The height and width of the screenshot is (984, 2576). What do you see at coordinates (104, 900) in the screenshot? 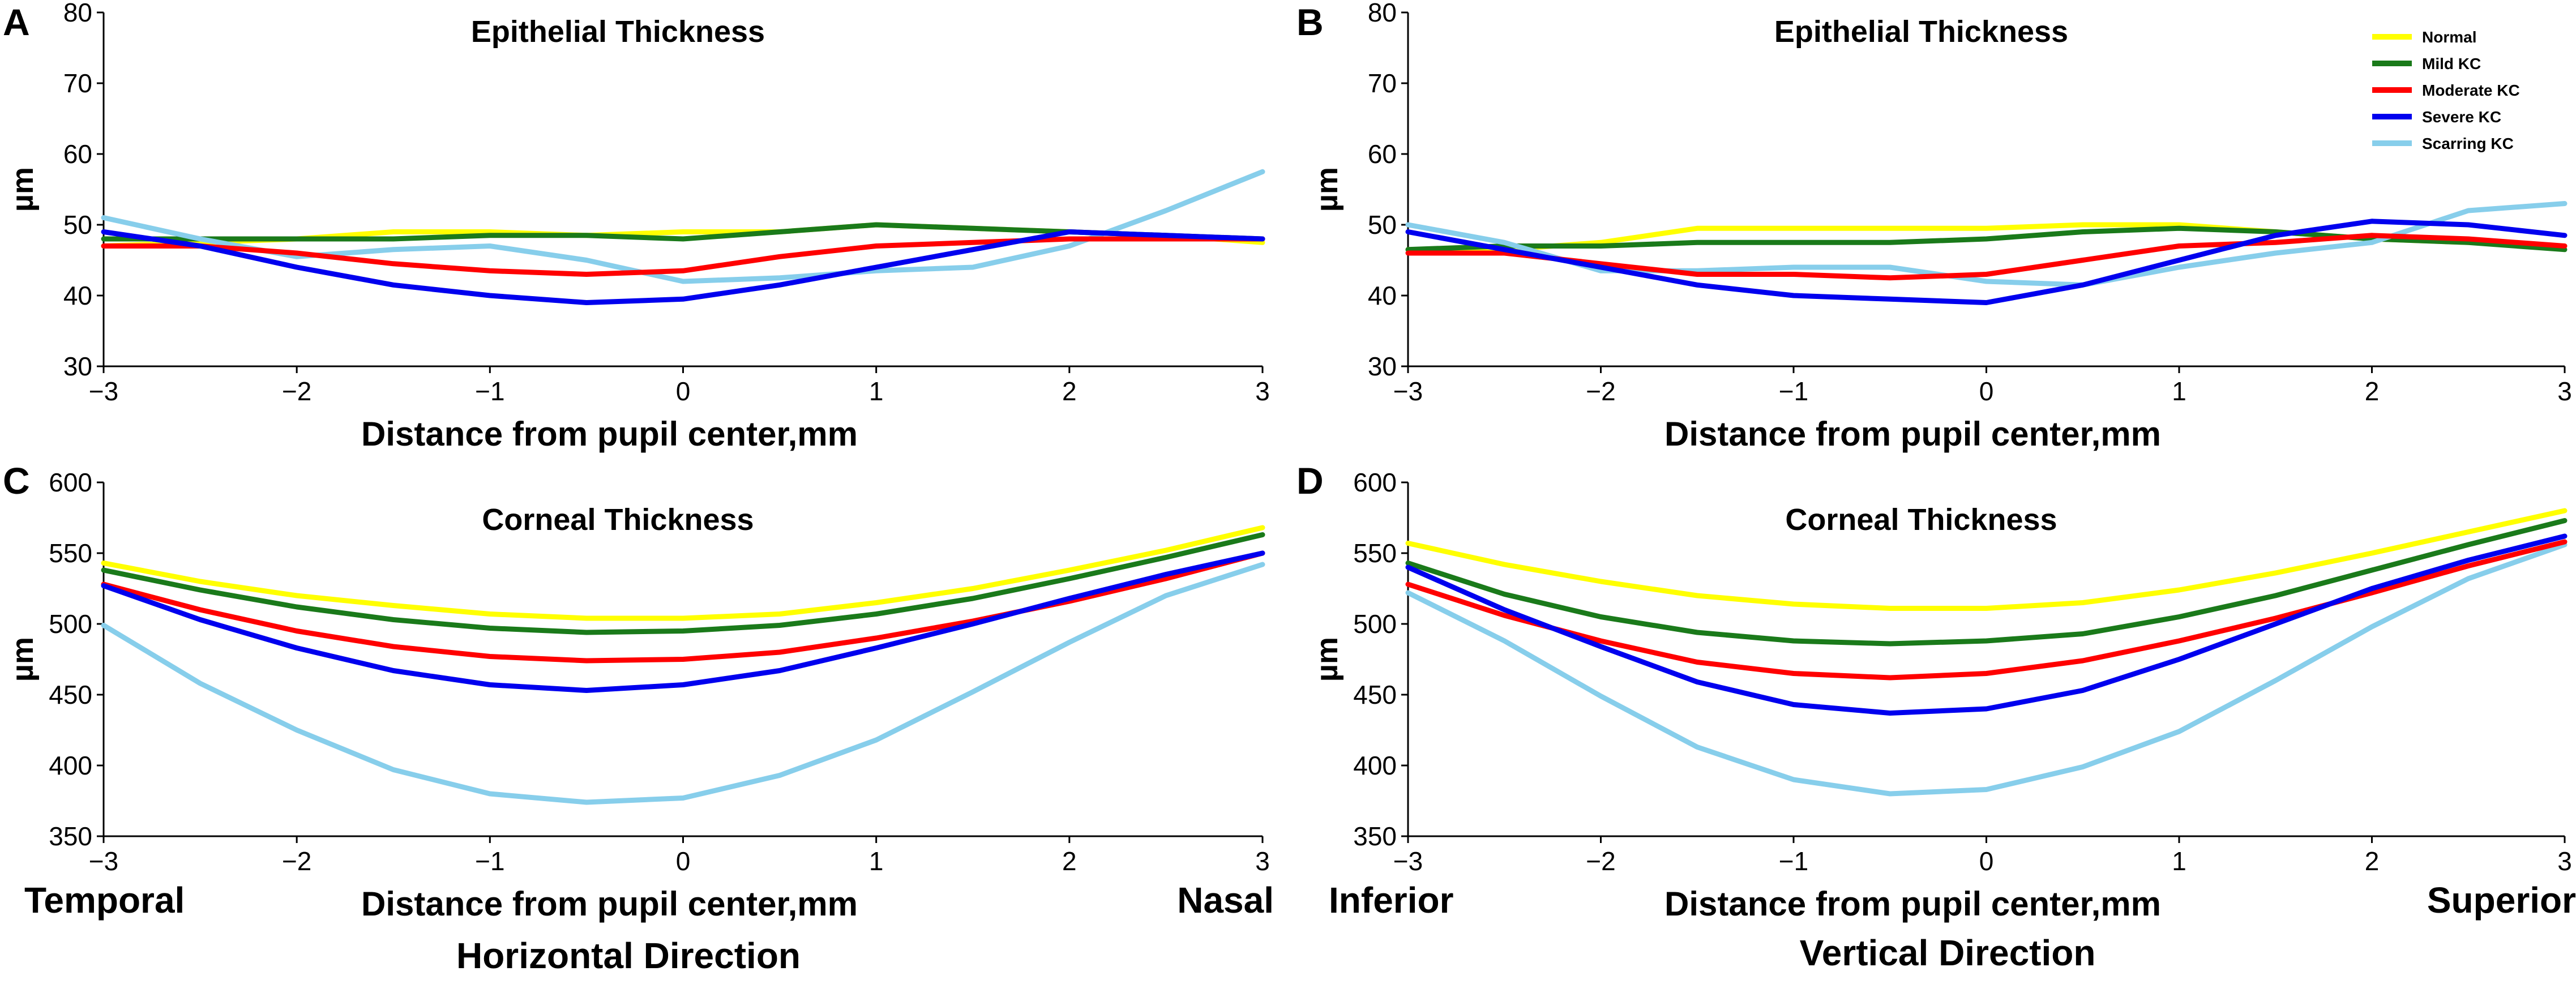
I see `side-label-left: Temporal` at bounding box center [104, 900].